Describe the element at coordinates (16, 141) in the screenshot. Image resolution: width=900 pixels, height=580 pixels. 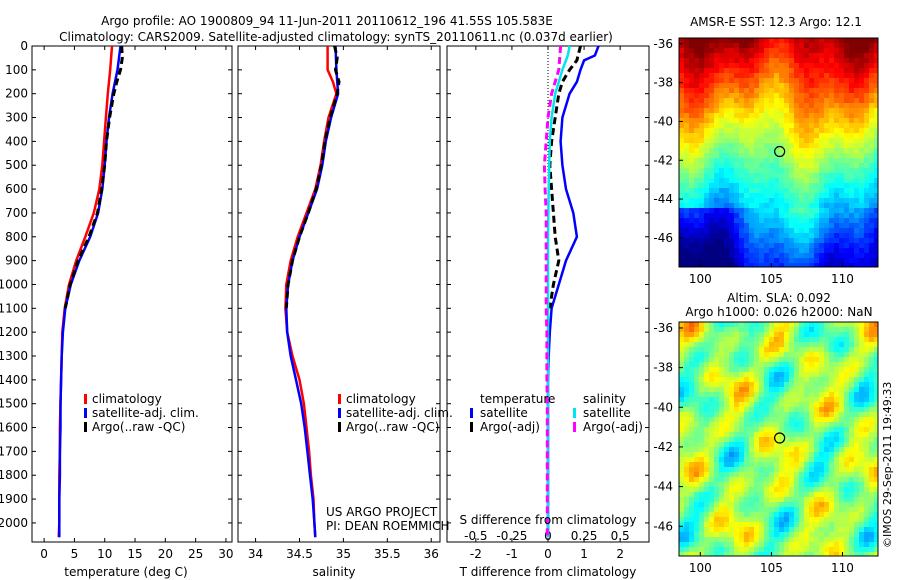
I see `depth-tick-label: 400` at that location.